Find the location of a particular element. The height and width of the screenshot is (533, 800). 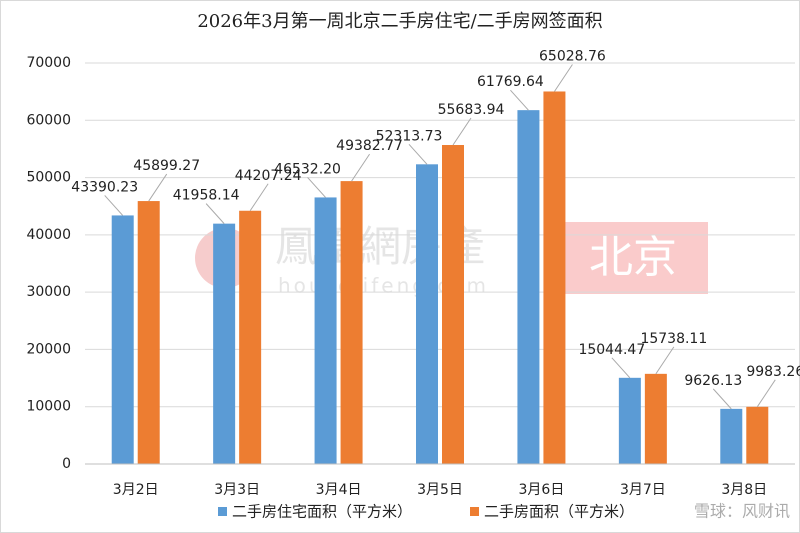

y-tick-label: 30000 is located at coordinates (48, 292).